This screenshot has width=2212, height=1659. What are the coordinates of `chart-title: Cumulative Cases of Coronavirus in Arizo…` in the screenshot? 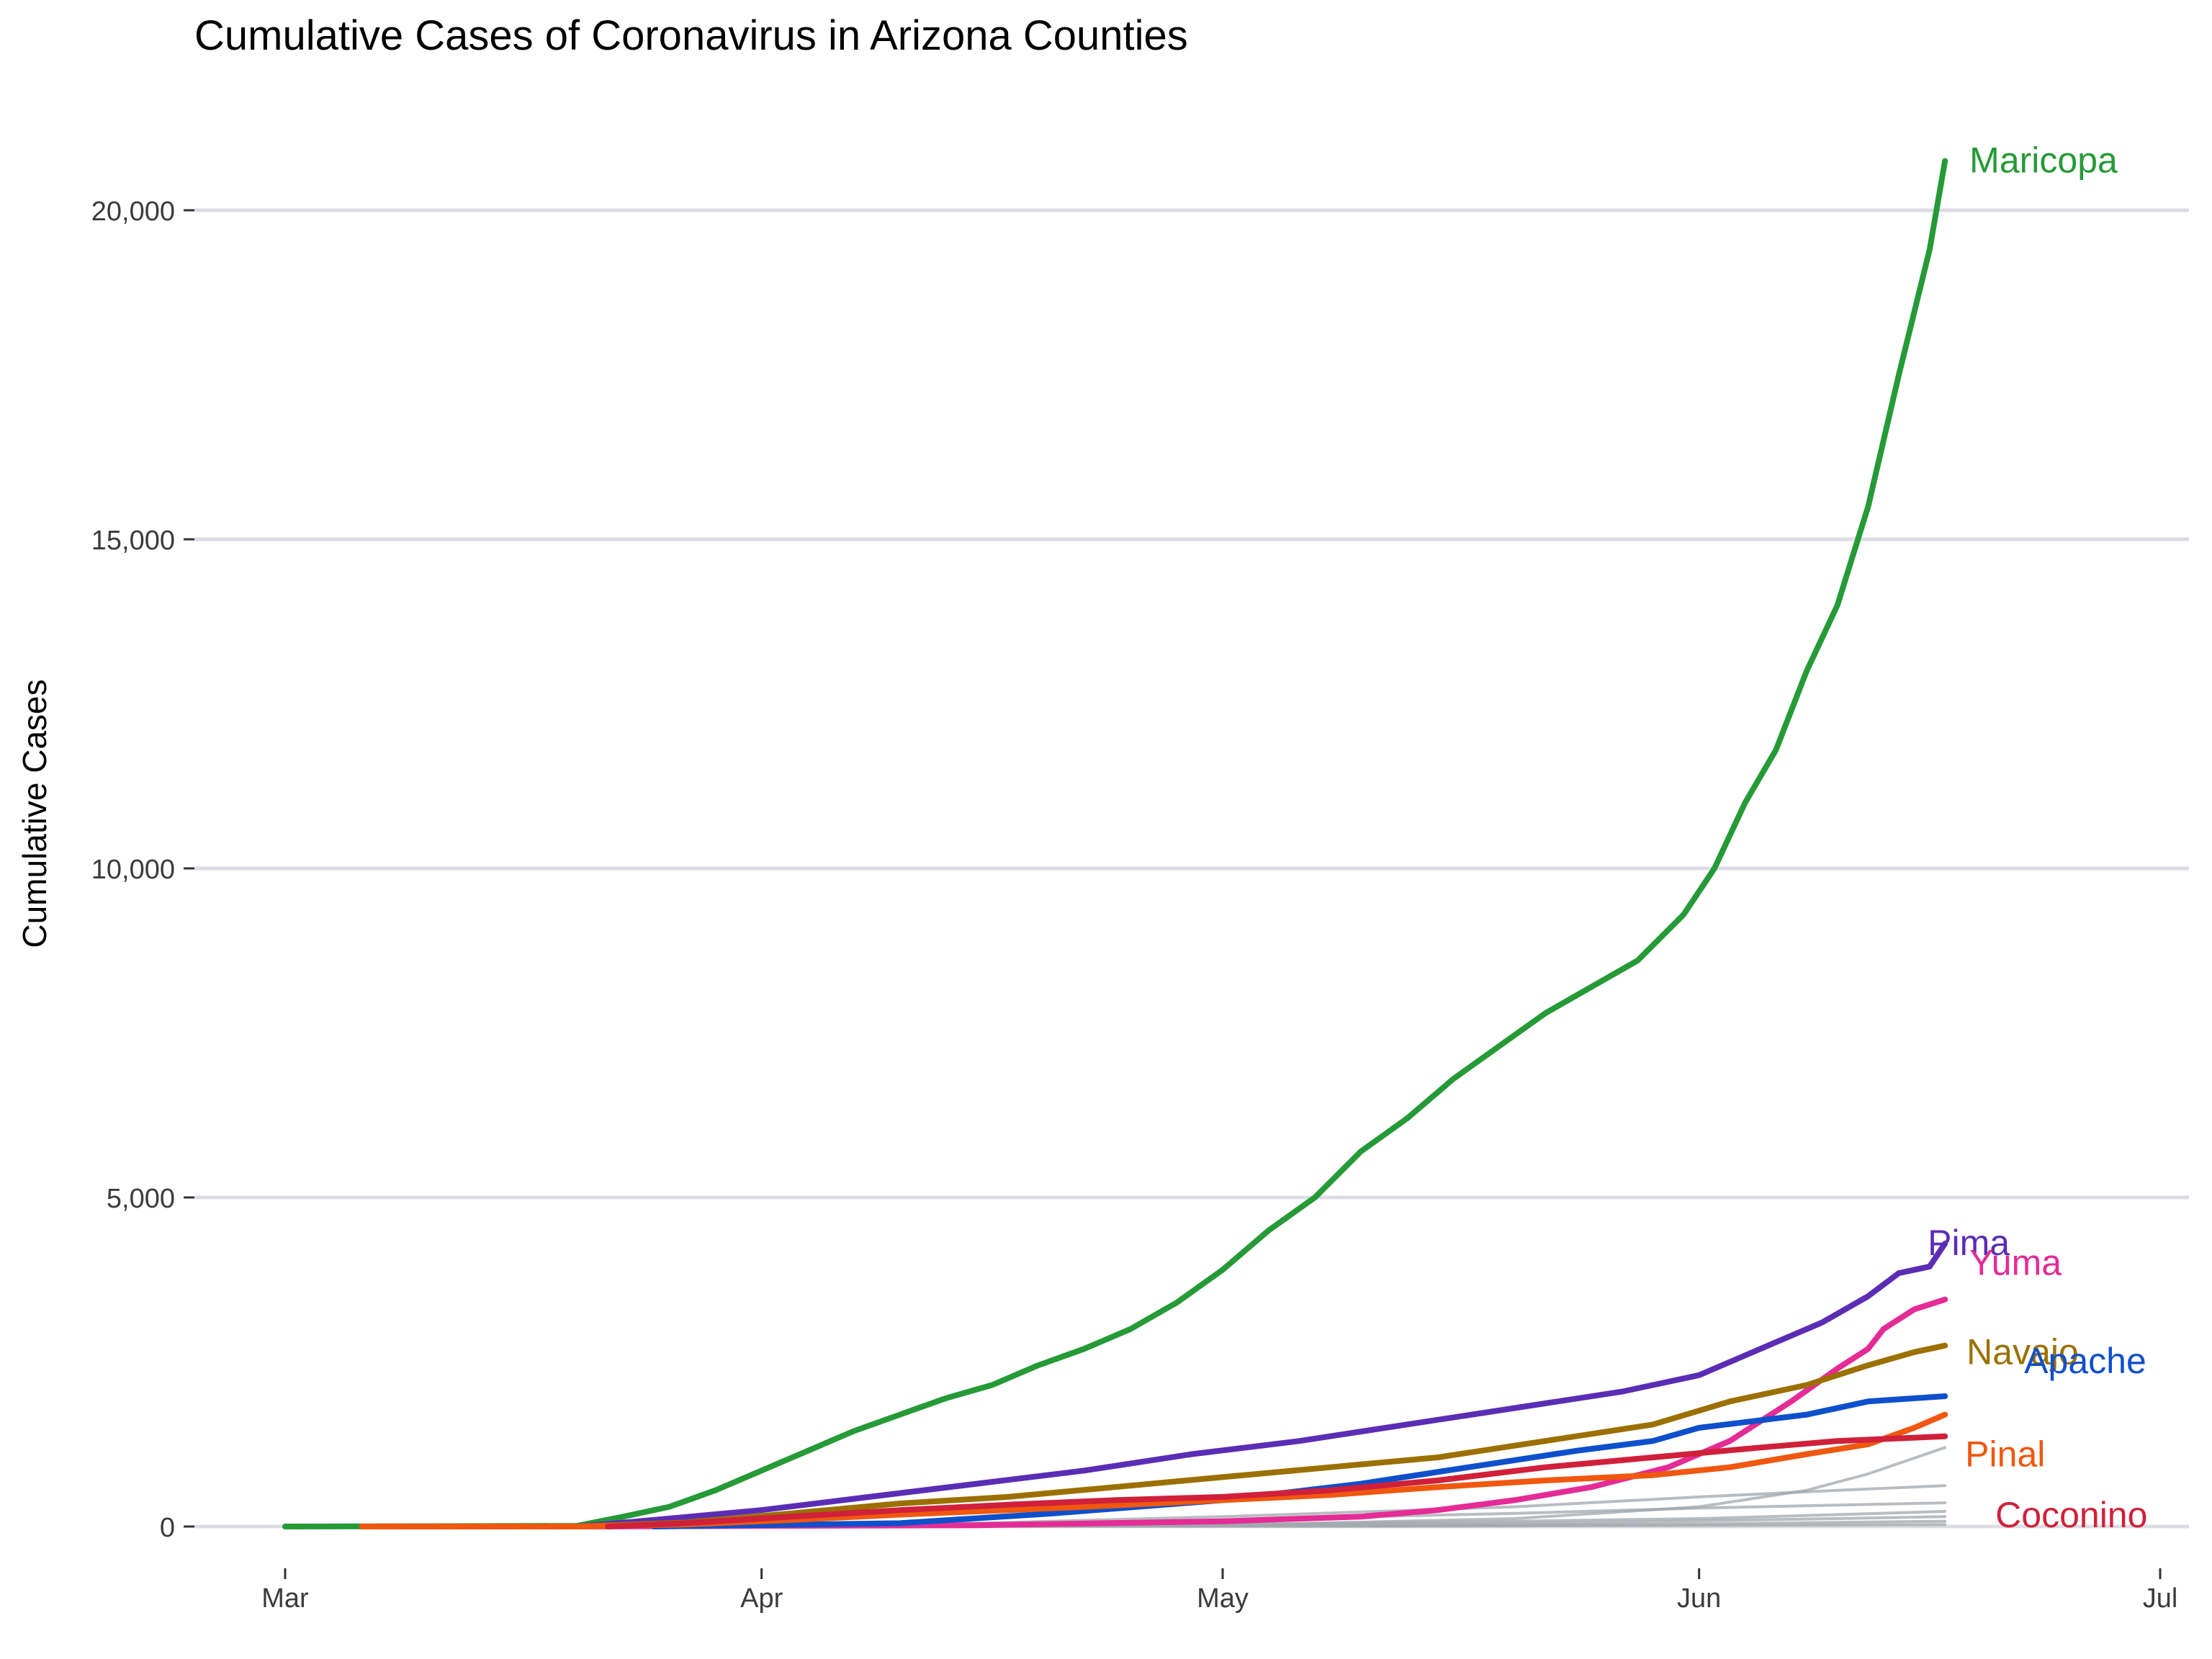 It's located at (691, 35).